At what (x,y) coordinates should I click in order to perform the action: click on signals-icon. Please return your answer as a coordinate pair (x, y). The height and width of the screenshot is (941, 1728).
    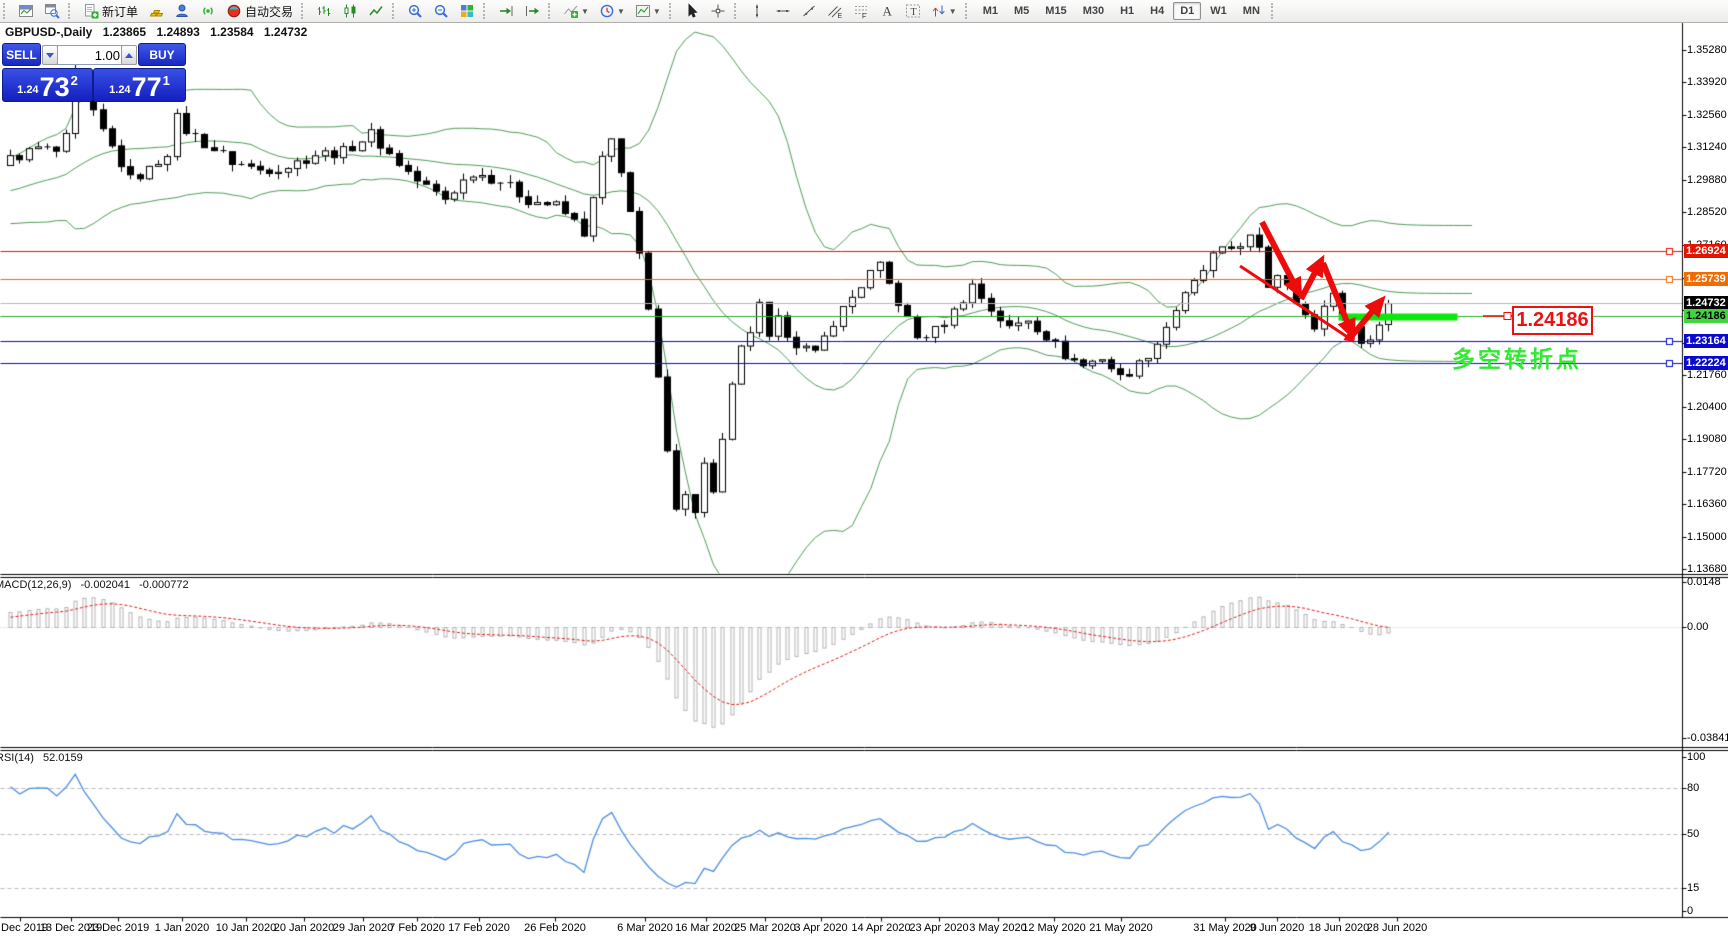
    Looking at the image, I should click on (208, 11).